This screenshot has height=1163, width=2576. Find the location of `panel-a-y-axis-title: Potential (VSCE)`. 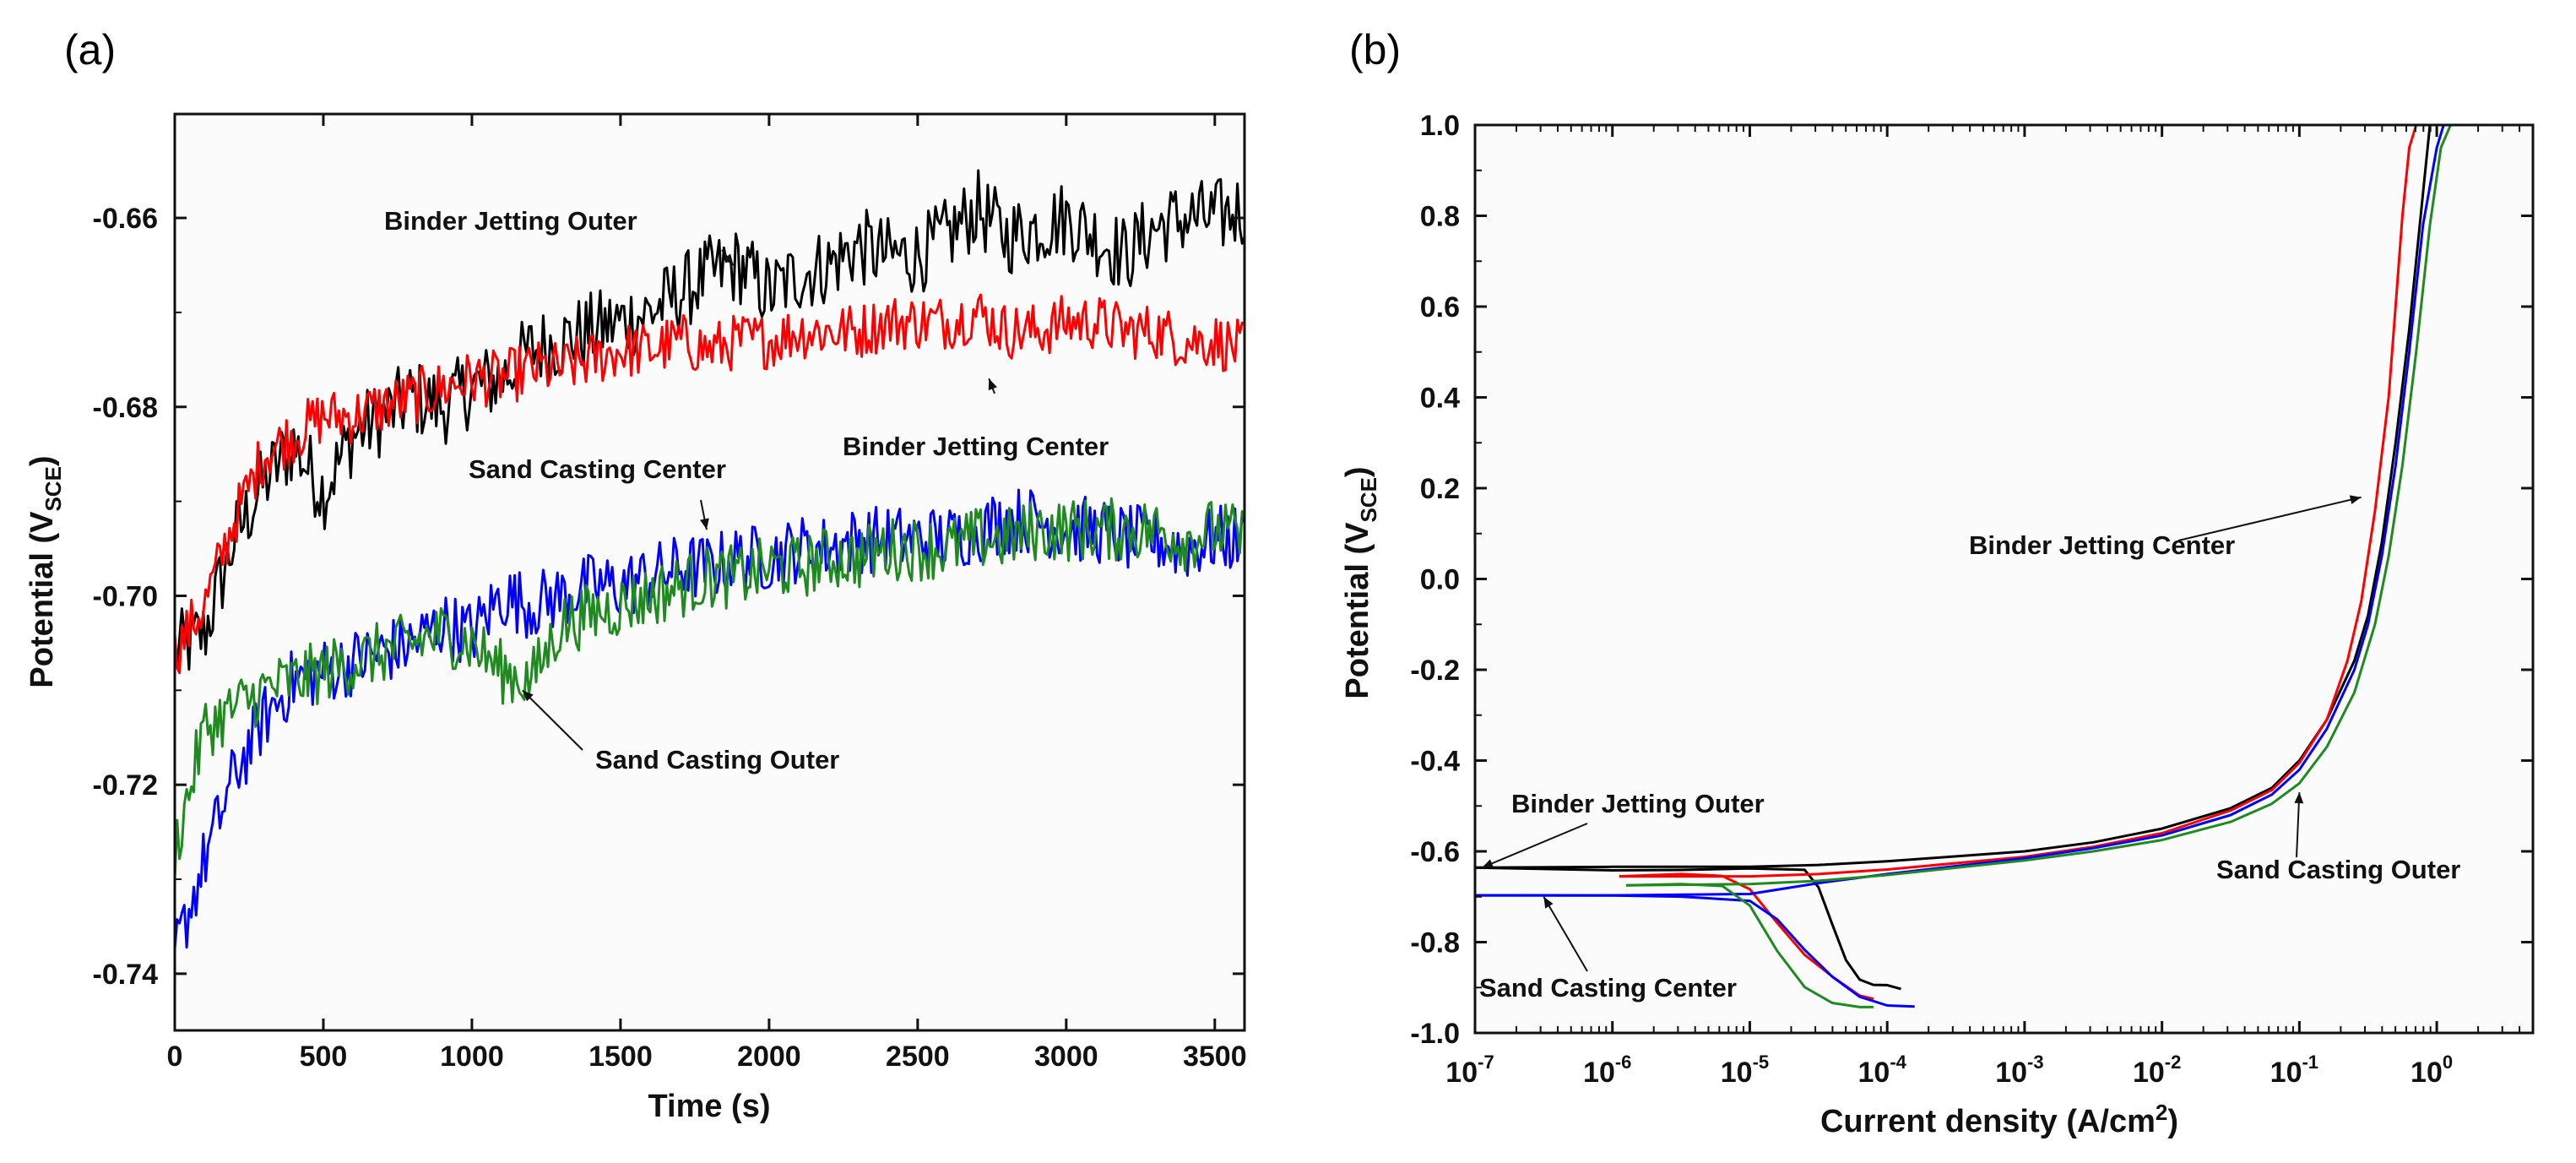

panel-a-y-axis-title: Potential (VSCE) is located at coordinates (45, 571).